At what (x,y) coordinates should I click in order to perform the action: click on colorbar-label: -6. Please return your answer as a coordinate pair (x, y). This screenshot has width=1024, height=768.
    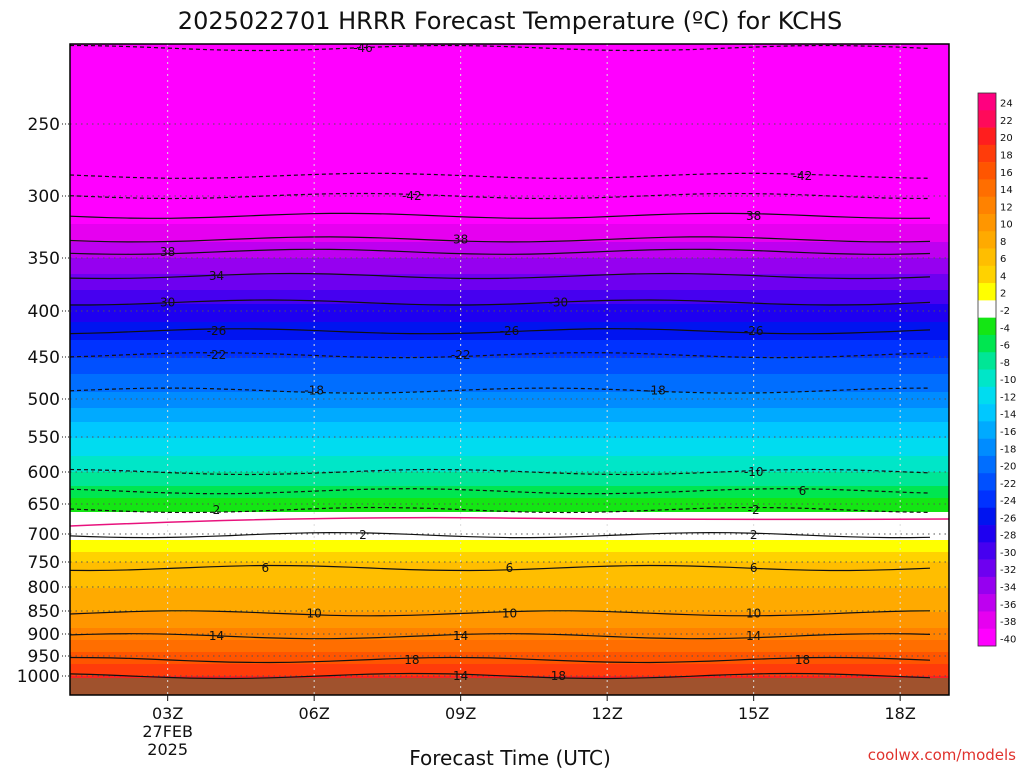
    Looking at the image, I should click on (1005, 346).